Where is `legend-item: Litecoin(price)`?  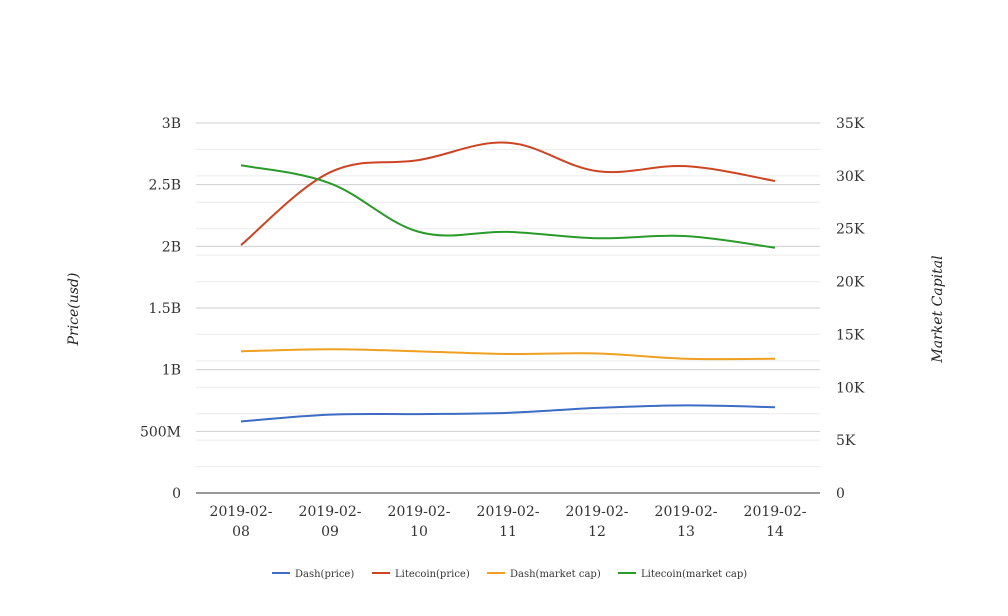 legend-item: Litecoin(price) is located at coordinates (421, 574).